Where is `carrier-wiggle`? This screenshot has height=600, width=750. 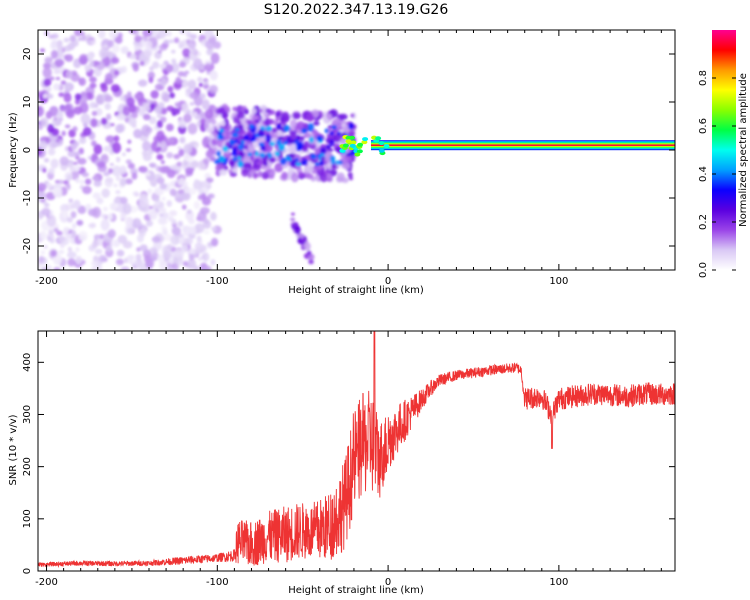 carrier-wiggle is located at coordinates (357, 154).